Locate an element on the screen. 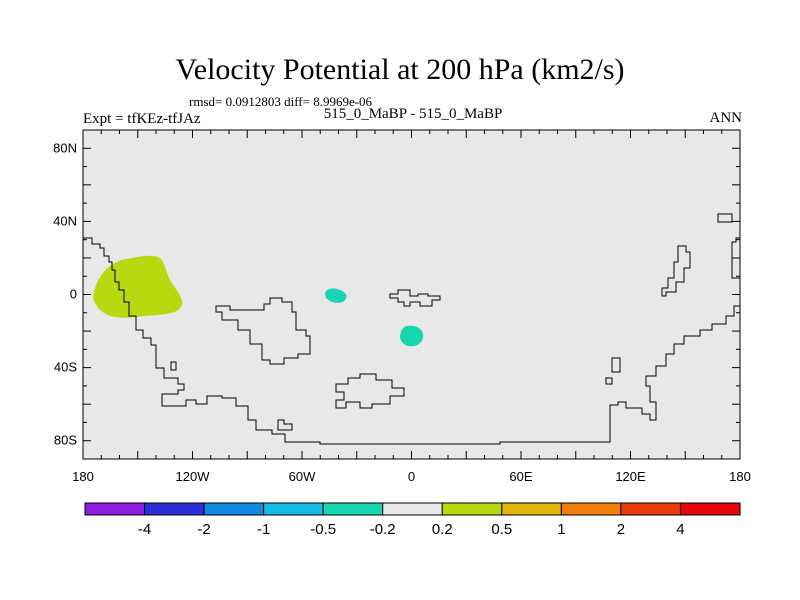  coastline-east-asia is located at coordinates (735, 258).